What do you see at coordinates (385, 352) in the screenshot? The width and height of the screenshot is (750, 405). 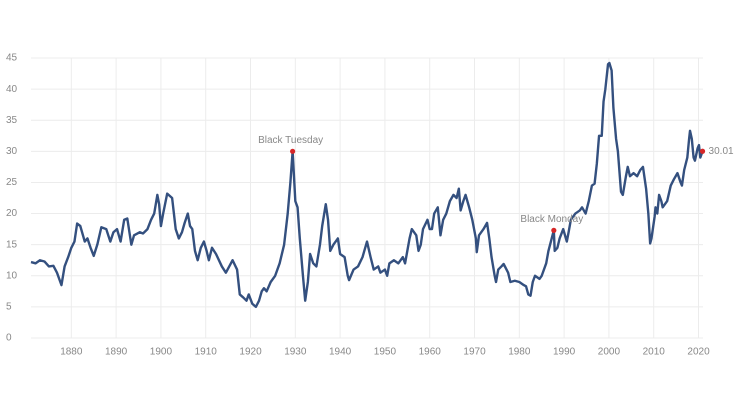 I see `x-tick-label: 1950` at bounding box center [385, 352].